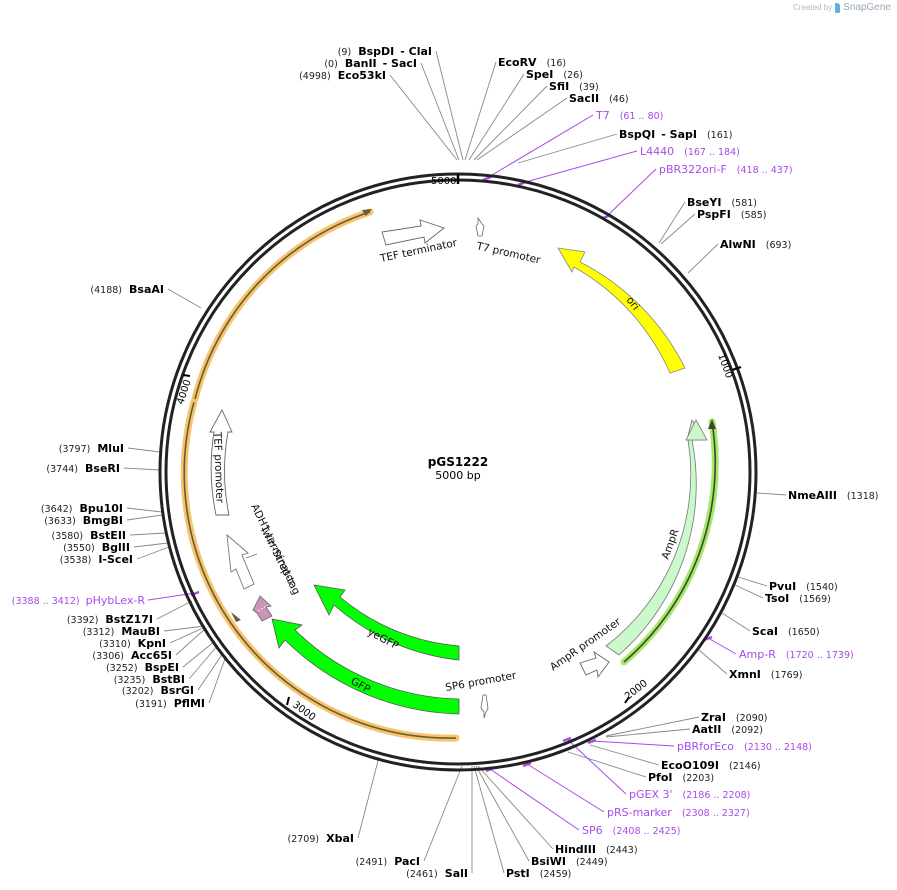 The width and height of the screenshot is (897, 890). What do you see at coordinates (602, 115) in the screenshot?
I see `primer-name: T7` at bounding box center [602, 115].